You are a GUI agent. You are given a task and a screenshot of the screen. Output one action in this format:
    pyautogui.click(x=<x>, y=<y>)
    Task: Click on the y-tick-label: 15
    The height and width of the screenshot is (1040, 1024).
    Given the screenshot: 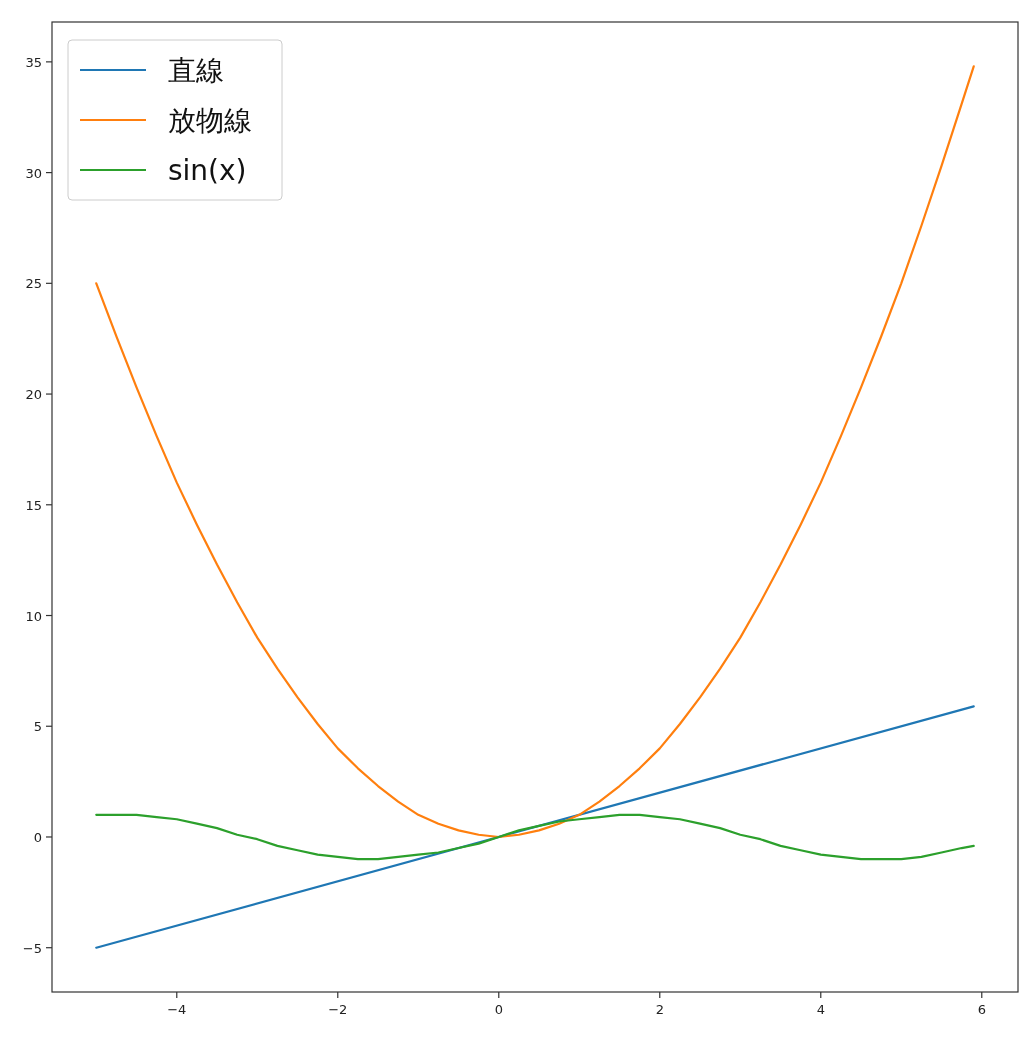 What is the action you would take?
    pyautogui.click(x=33, y=505)
    